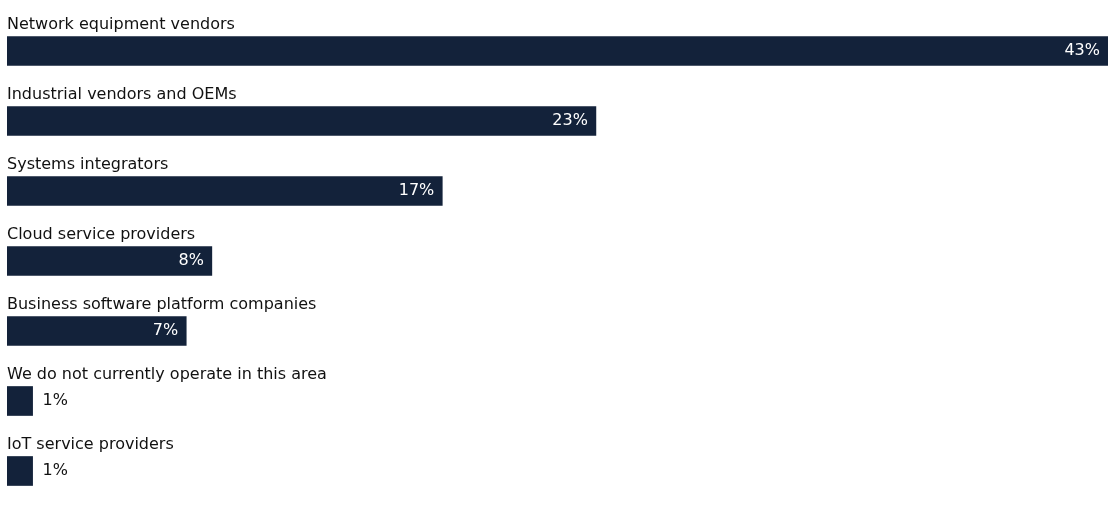 This screenshot has height=508, width=1108. What do you see at coordinates (1082, 50) in the screenshot?
I see `data-label: 43%` at bounding box center [1082, 50].